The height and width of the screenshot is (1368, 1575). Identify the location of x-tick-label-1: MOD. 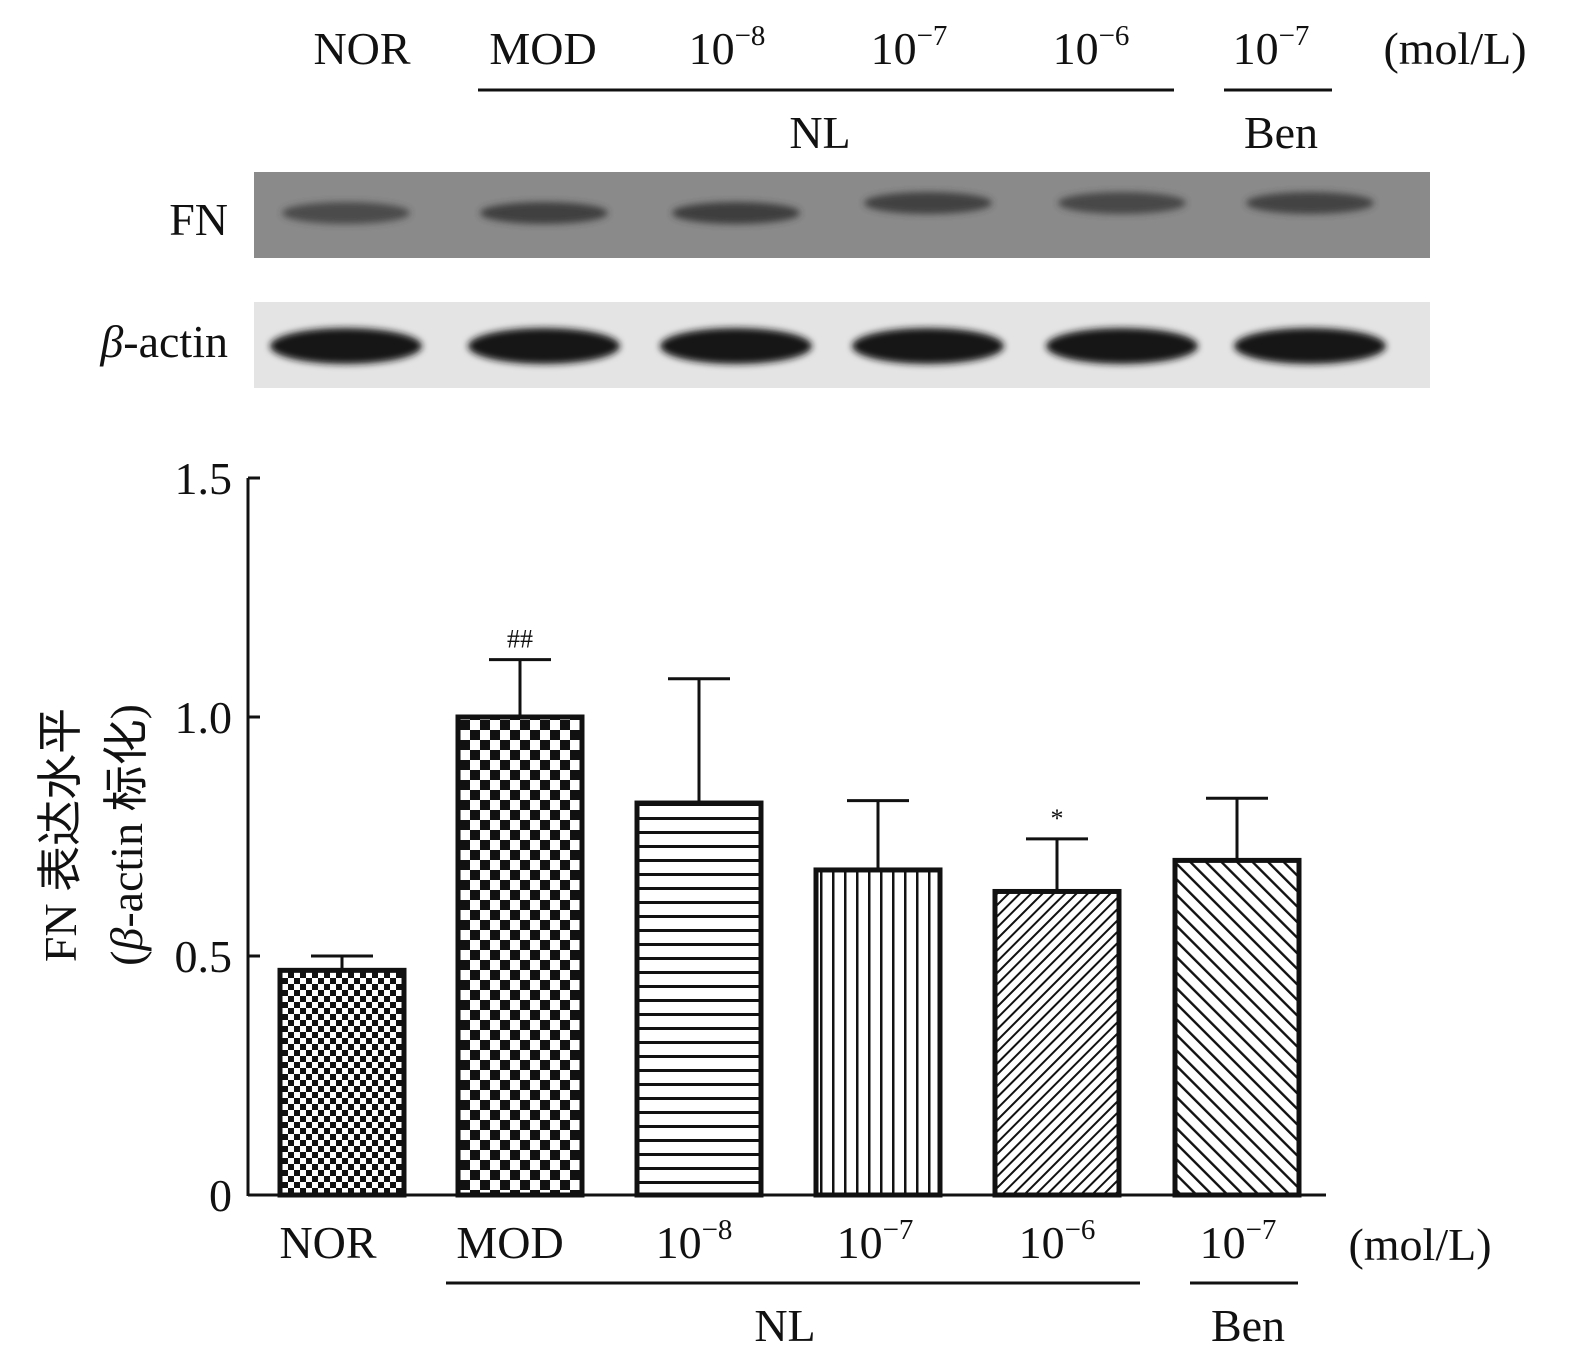
(509, 1242).